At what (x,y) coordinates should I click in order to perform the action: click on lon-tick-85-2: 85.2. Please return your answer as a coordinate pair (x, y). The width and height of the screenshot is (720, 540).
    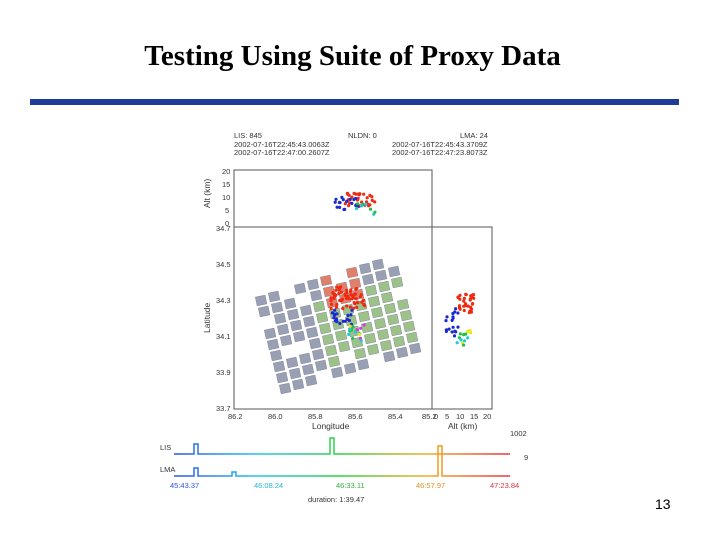
    Looking at the image, I should click on (429, 416).